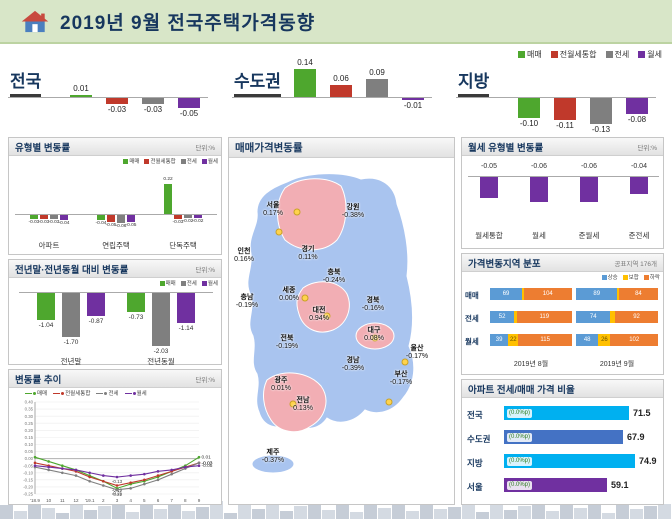  Describe the element at coordinates (589, 235) in the screenshot. I see `category-label: 준월세` at that location.